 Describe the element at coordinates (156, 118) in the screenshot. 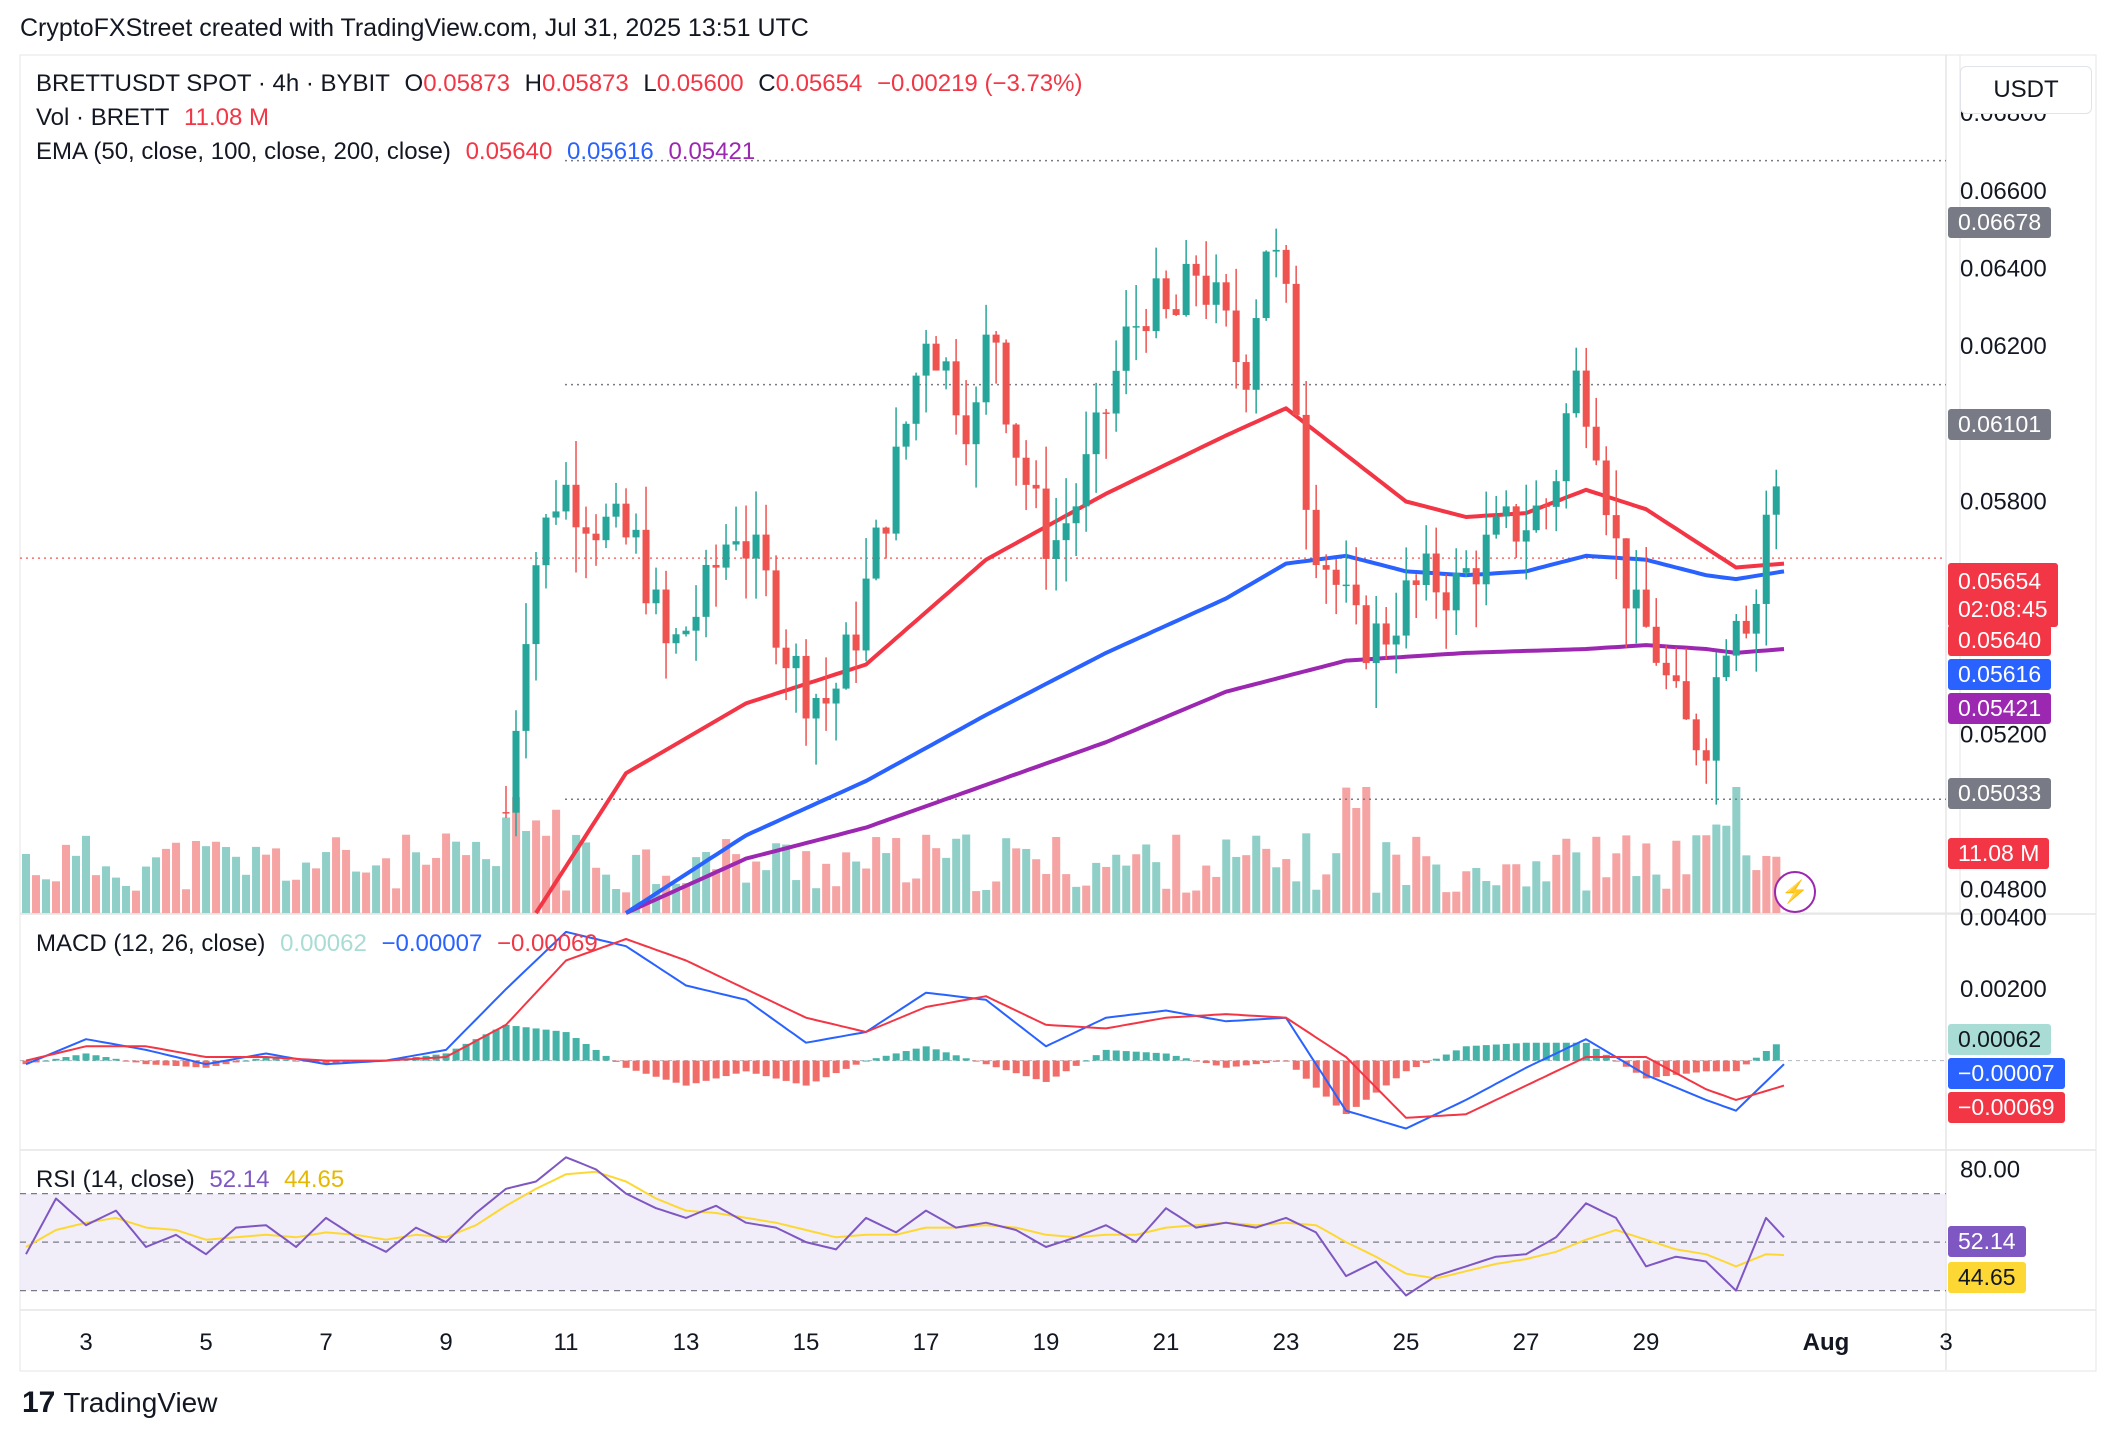

I see `legend-volume-row: Vol · BRETT 11.08 M` at that location.